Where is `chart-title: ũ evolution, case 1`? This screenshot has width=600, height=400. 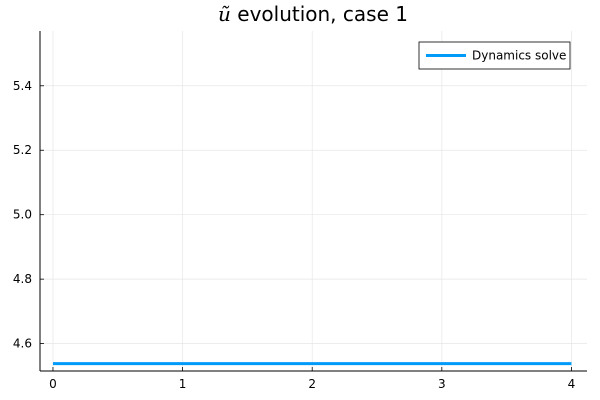 chart-title: ũ evolution, case 1 is located at coordinates (313, 14).